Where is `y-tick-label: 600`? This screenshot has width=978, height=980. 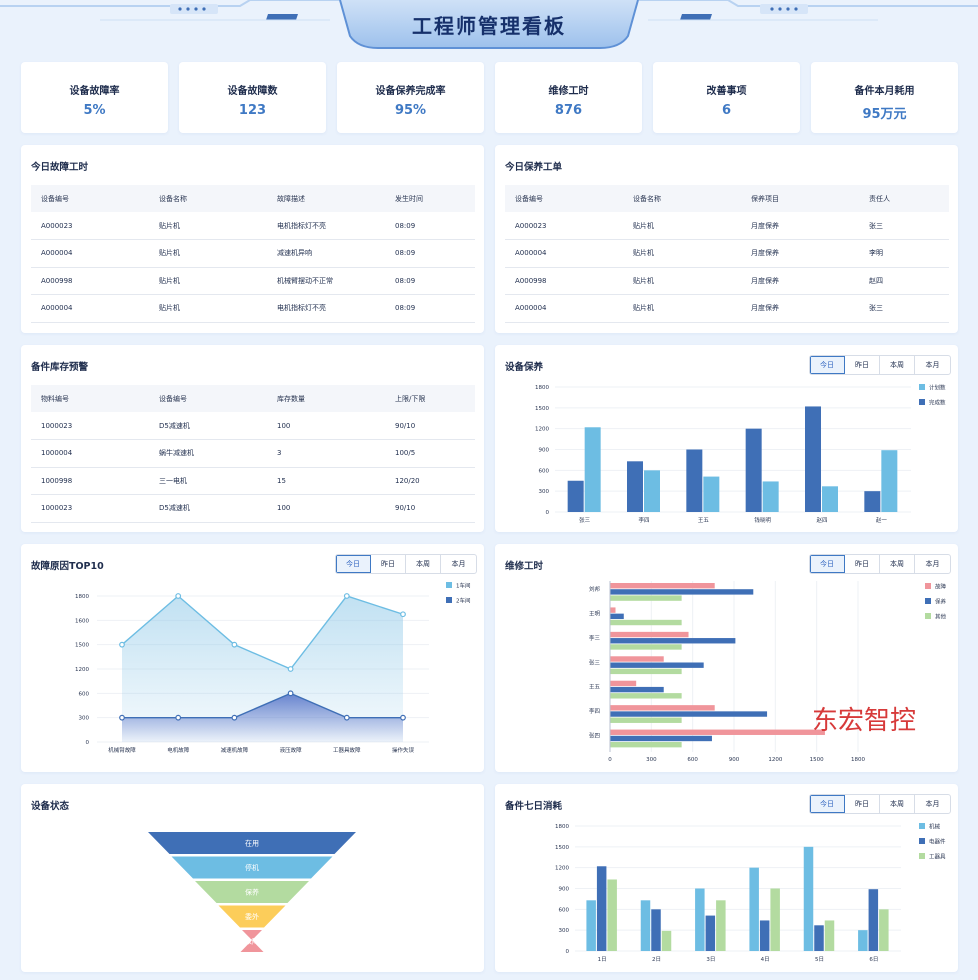 y-tick-label: 600 is located at coordinates (564, 910).